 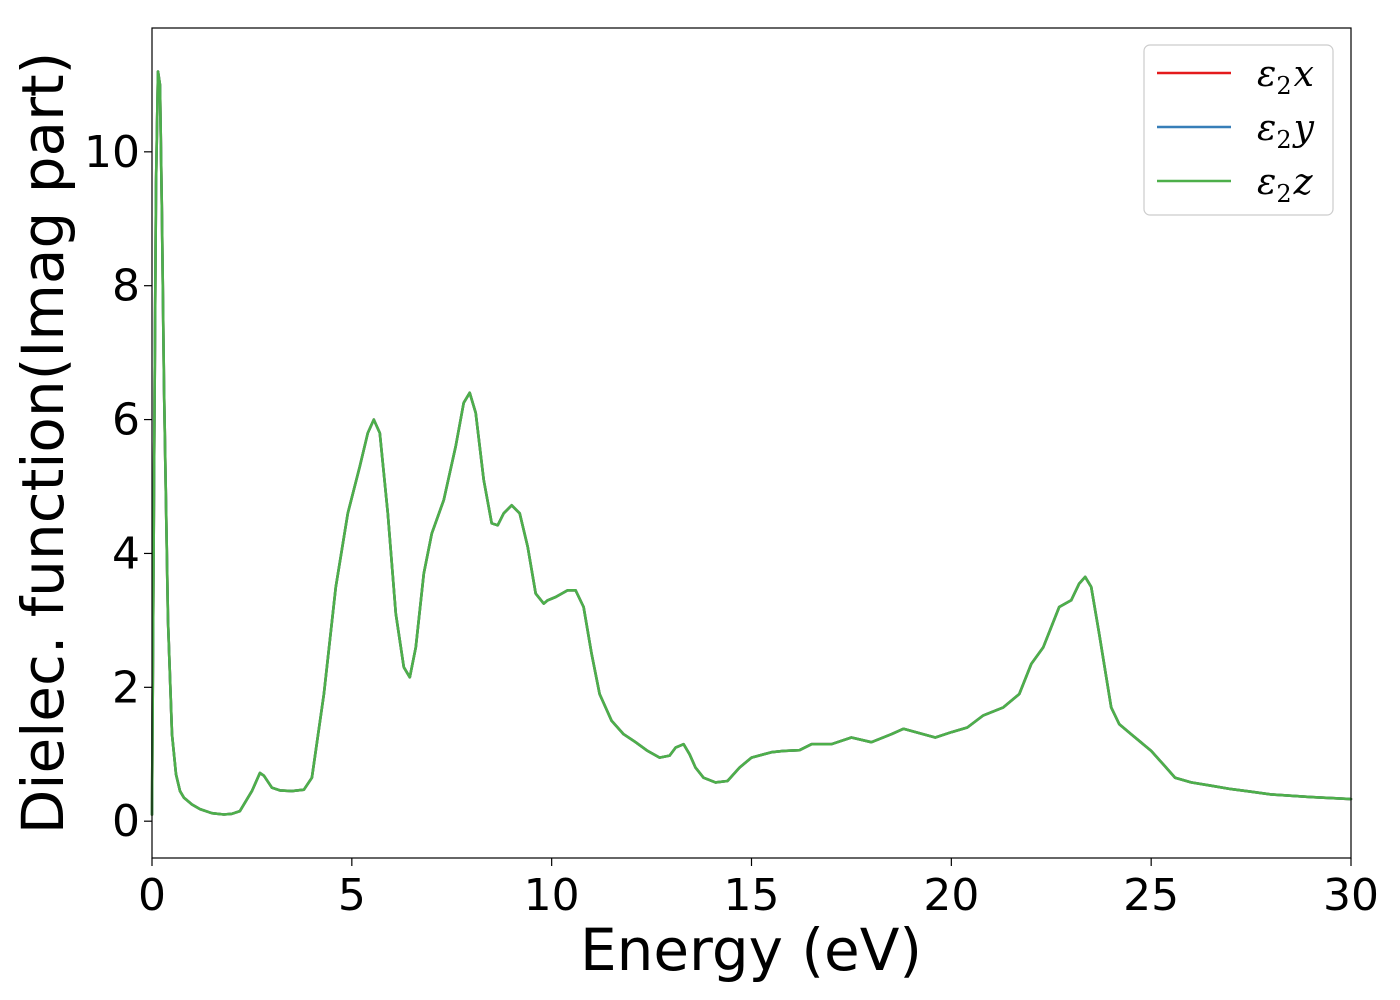 What do you see at coordinates (1303, 128) in the screenshot?
I see `legend-variable: y` at bounding box center [1303, 128].